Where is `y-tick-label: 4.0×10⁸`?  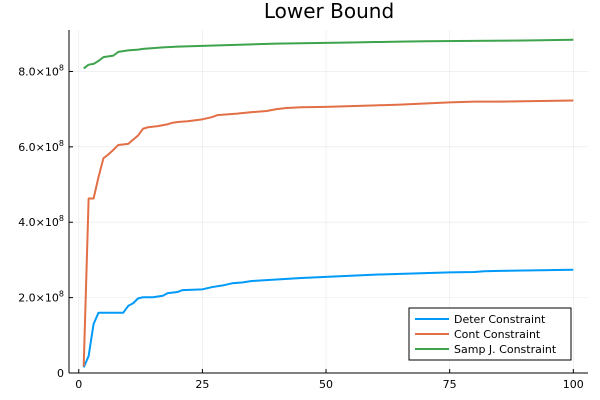 y-tick-label: 4.0×10⁸ is located at coordinates (41, 221).